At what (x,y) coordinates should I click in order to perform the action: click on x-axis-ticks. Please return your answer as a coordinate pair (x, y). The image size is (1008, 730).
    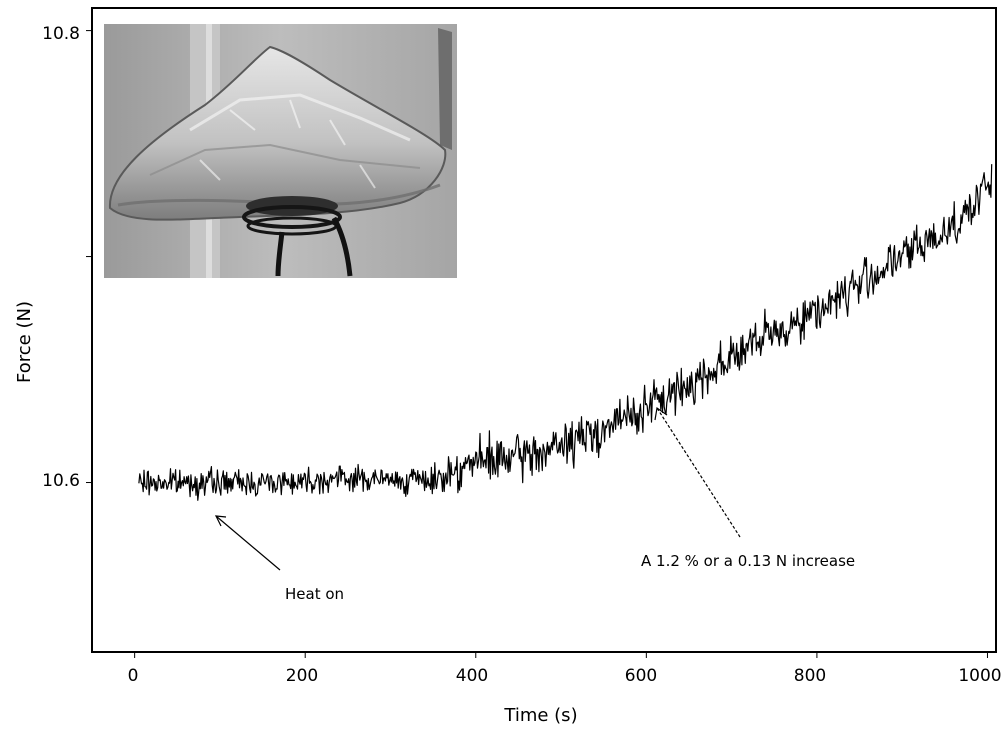
    Looking at the image, I should click on (561, 655).